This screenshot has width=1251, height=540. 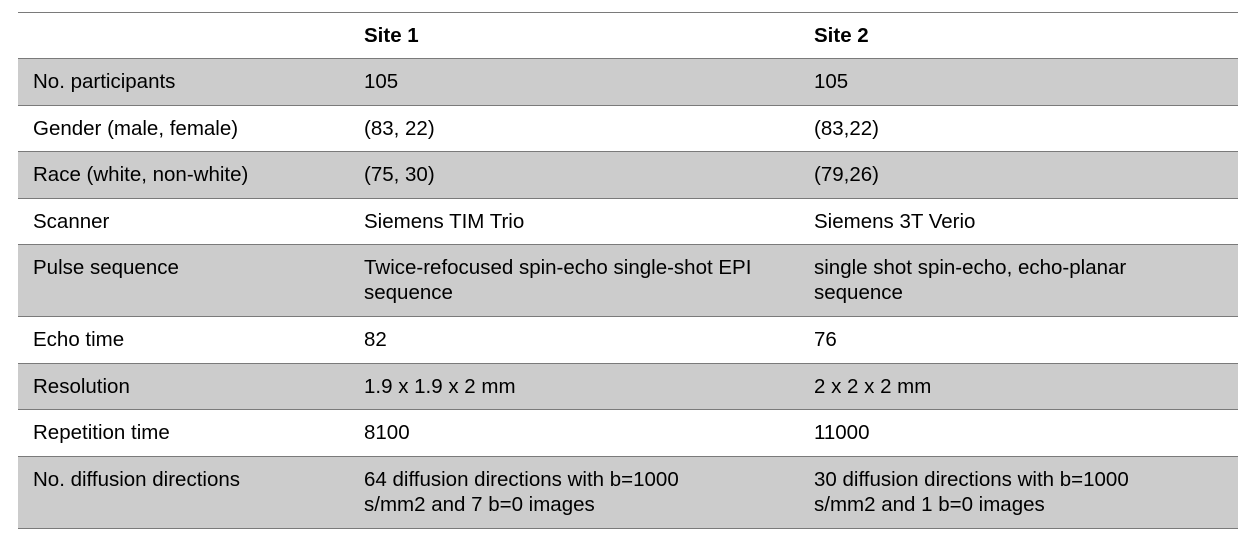 I want to click on row-label: No. diffusion directions, so click(x=183, y=492).